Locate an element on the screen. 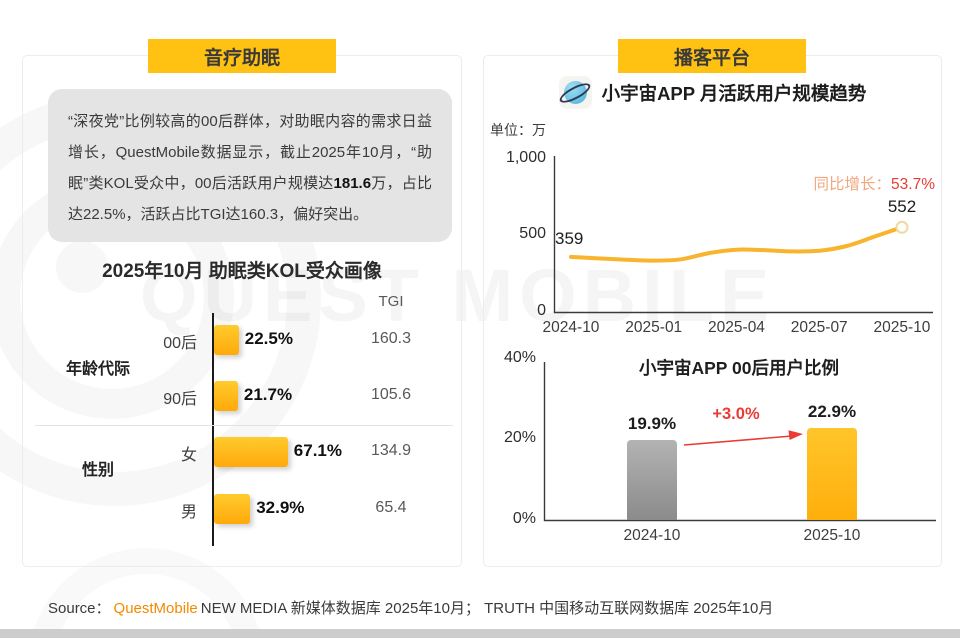  line-chart-axes is located at coordinates (743, 235).